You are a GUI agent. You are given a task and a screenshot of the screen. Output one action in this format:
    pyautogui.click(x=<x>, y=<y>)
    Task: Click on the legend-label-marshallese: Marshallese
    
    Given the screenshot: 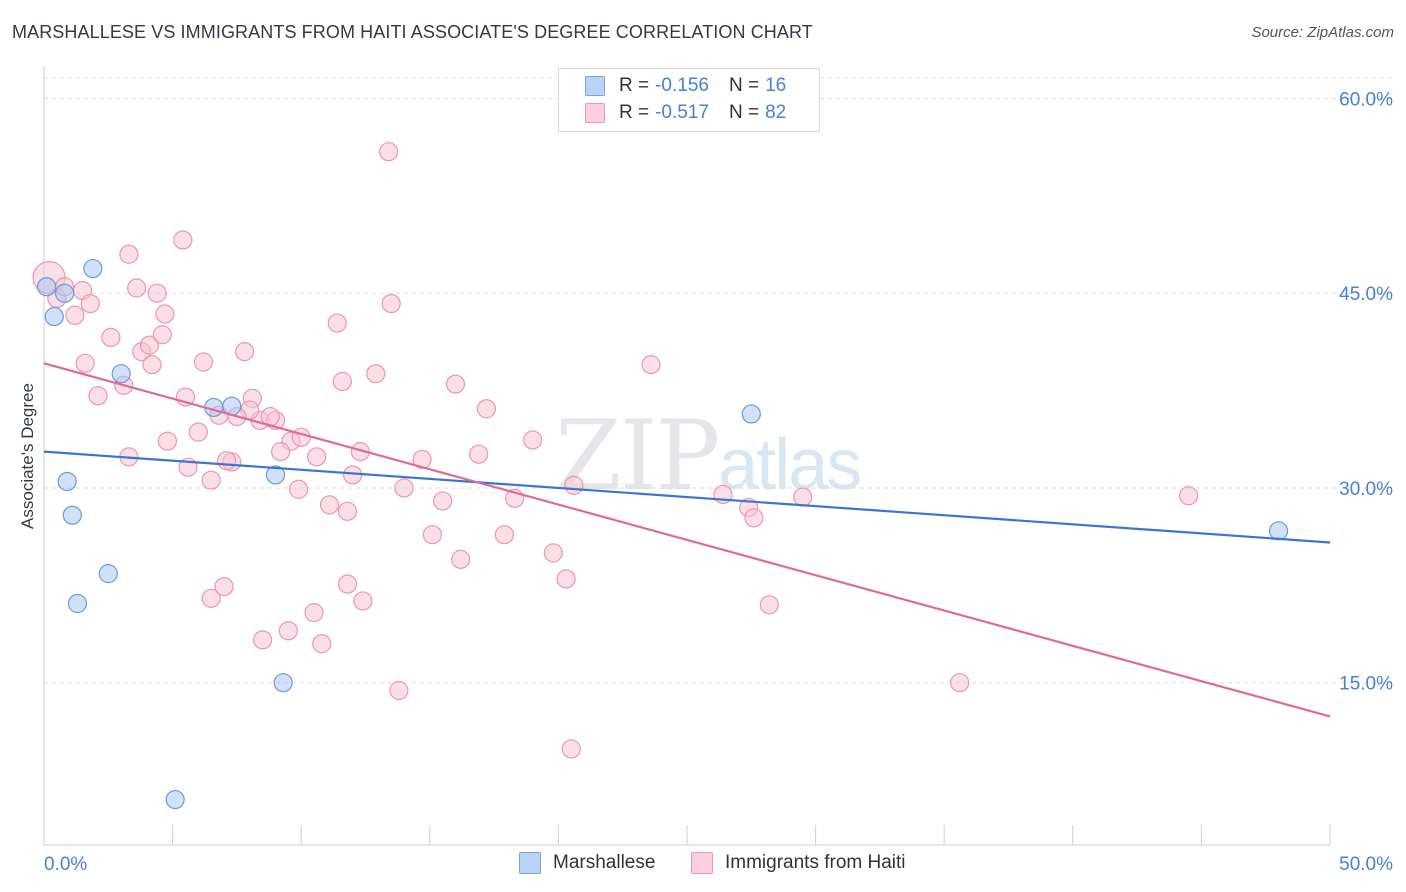 What is the action you would take?
    pyautogui.click(x=604, y=862)
    